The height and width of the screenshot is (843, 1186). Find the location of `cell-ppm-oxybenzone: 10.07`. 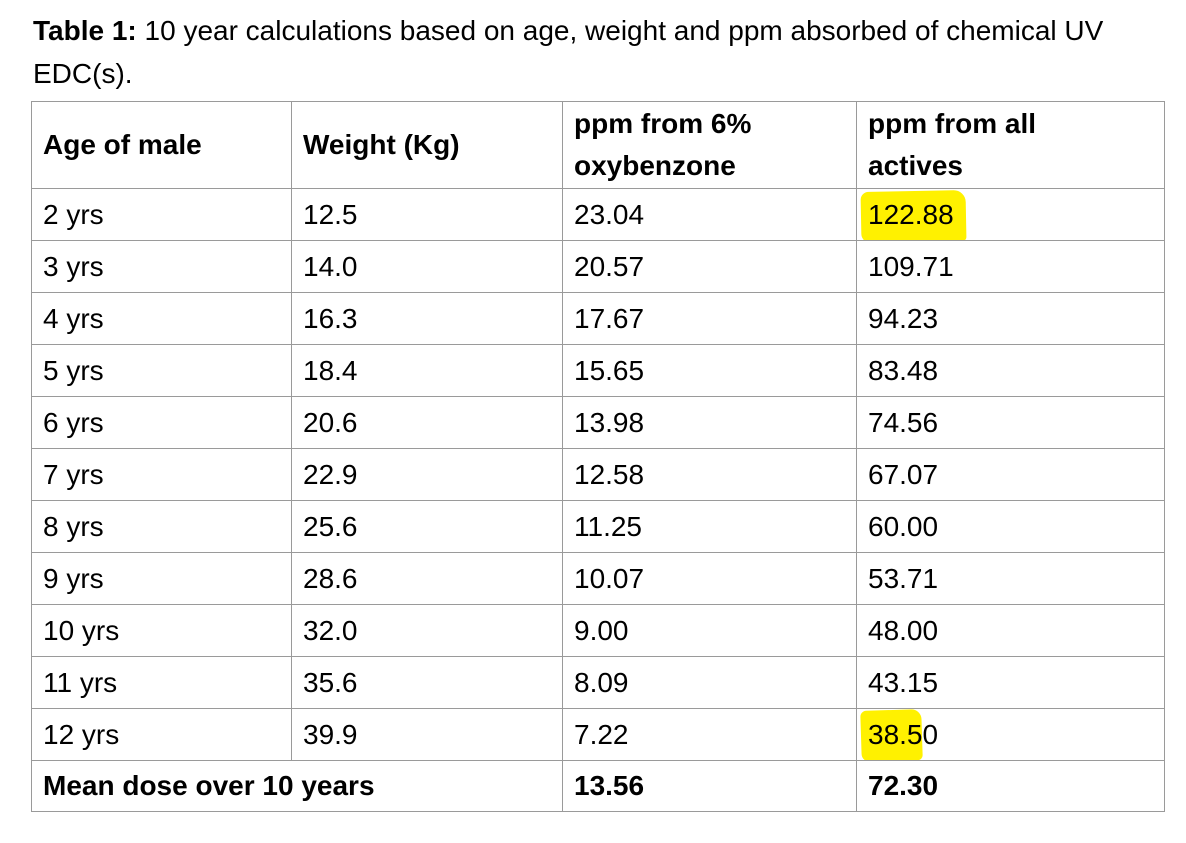

cell-ppm-oxybenzone: 10.07 is located at coordinates (709, 578).